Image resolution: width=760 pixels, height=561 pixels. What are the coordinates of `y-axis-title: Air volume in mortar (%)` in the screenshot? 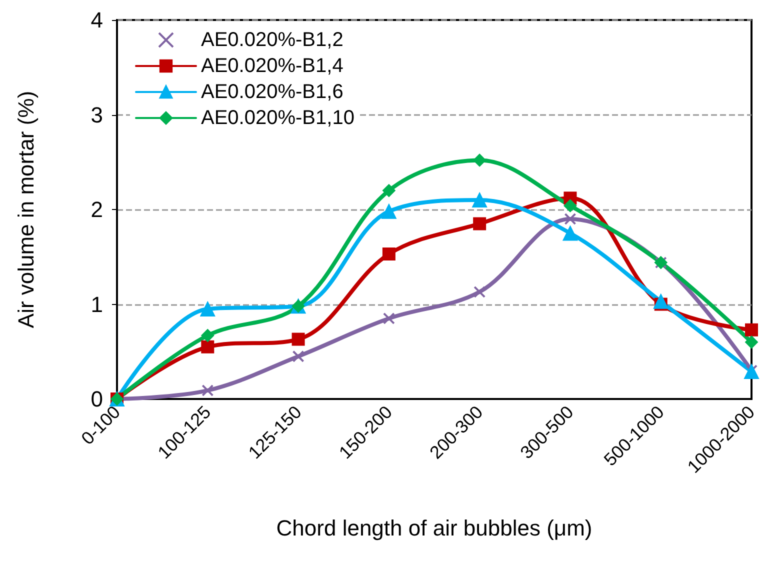 It's located at (26, 209).